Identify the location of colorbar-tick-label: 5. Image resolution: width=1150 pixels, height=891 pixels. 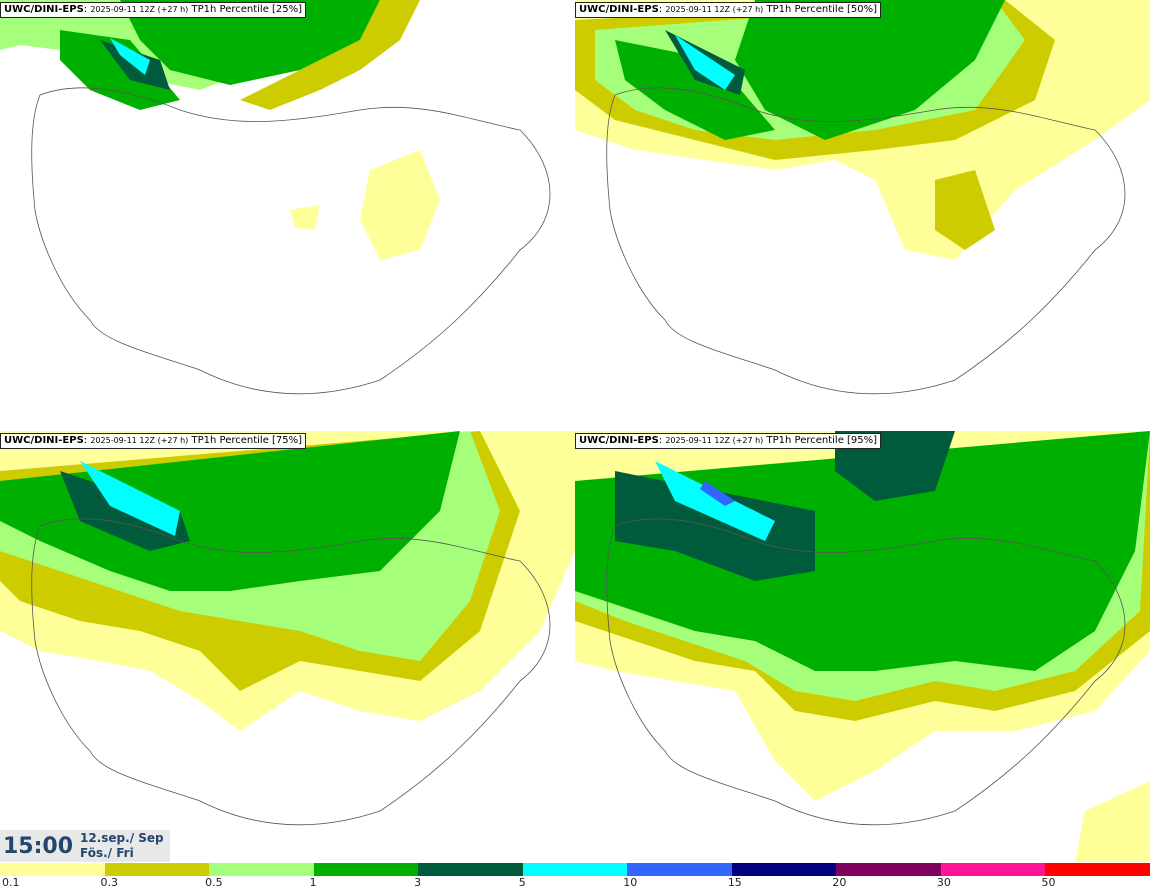
(522, 882).